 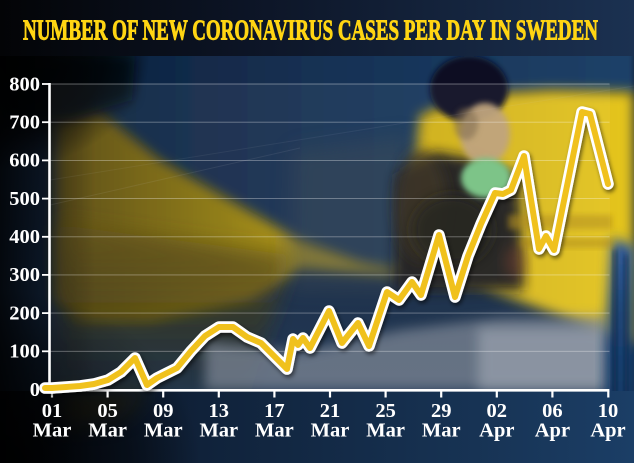 I want to click on svg-text: 500, so click(x=24, y=199).